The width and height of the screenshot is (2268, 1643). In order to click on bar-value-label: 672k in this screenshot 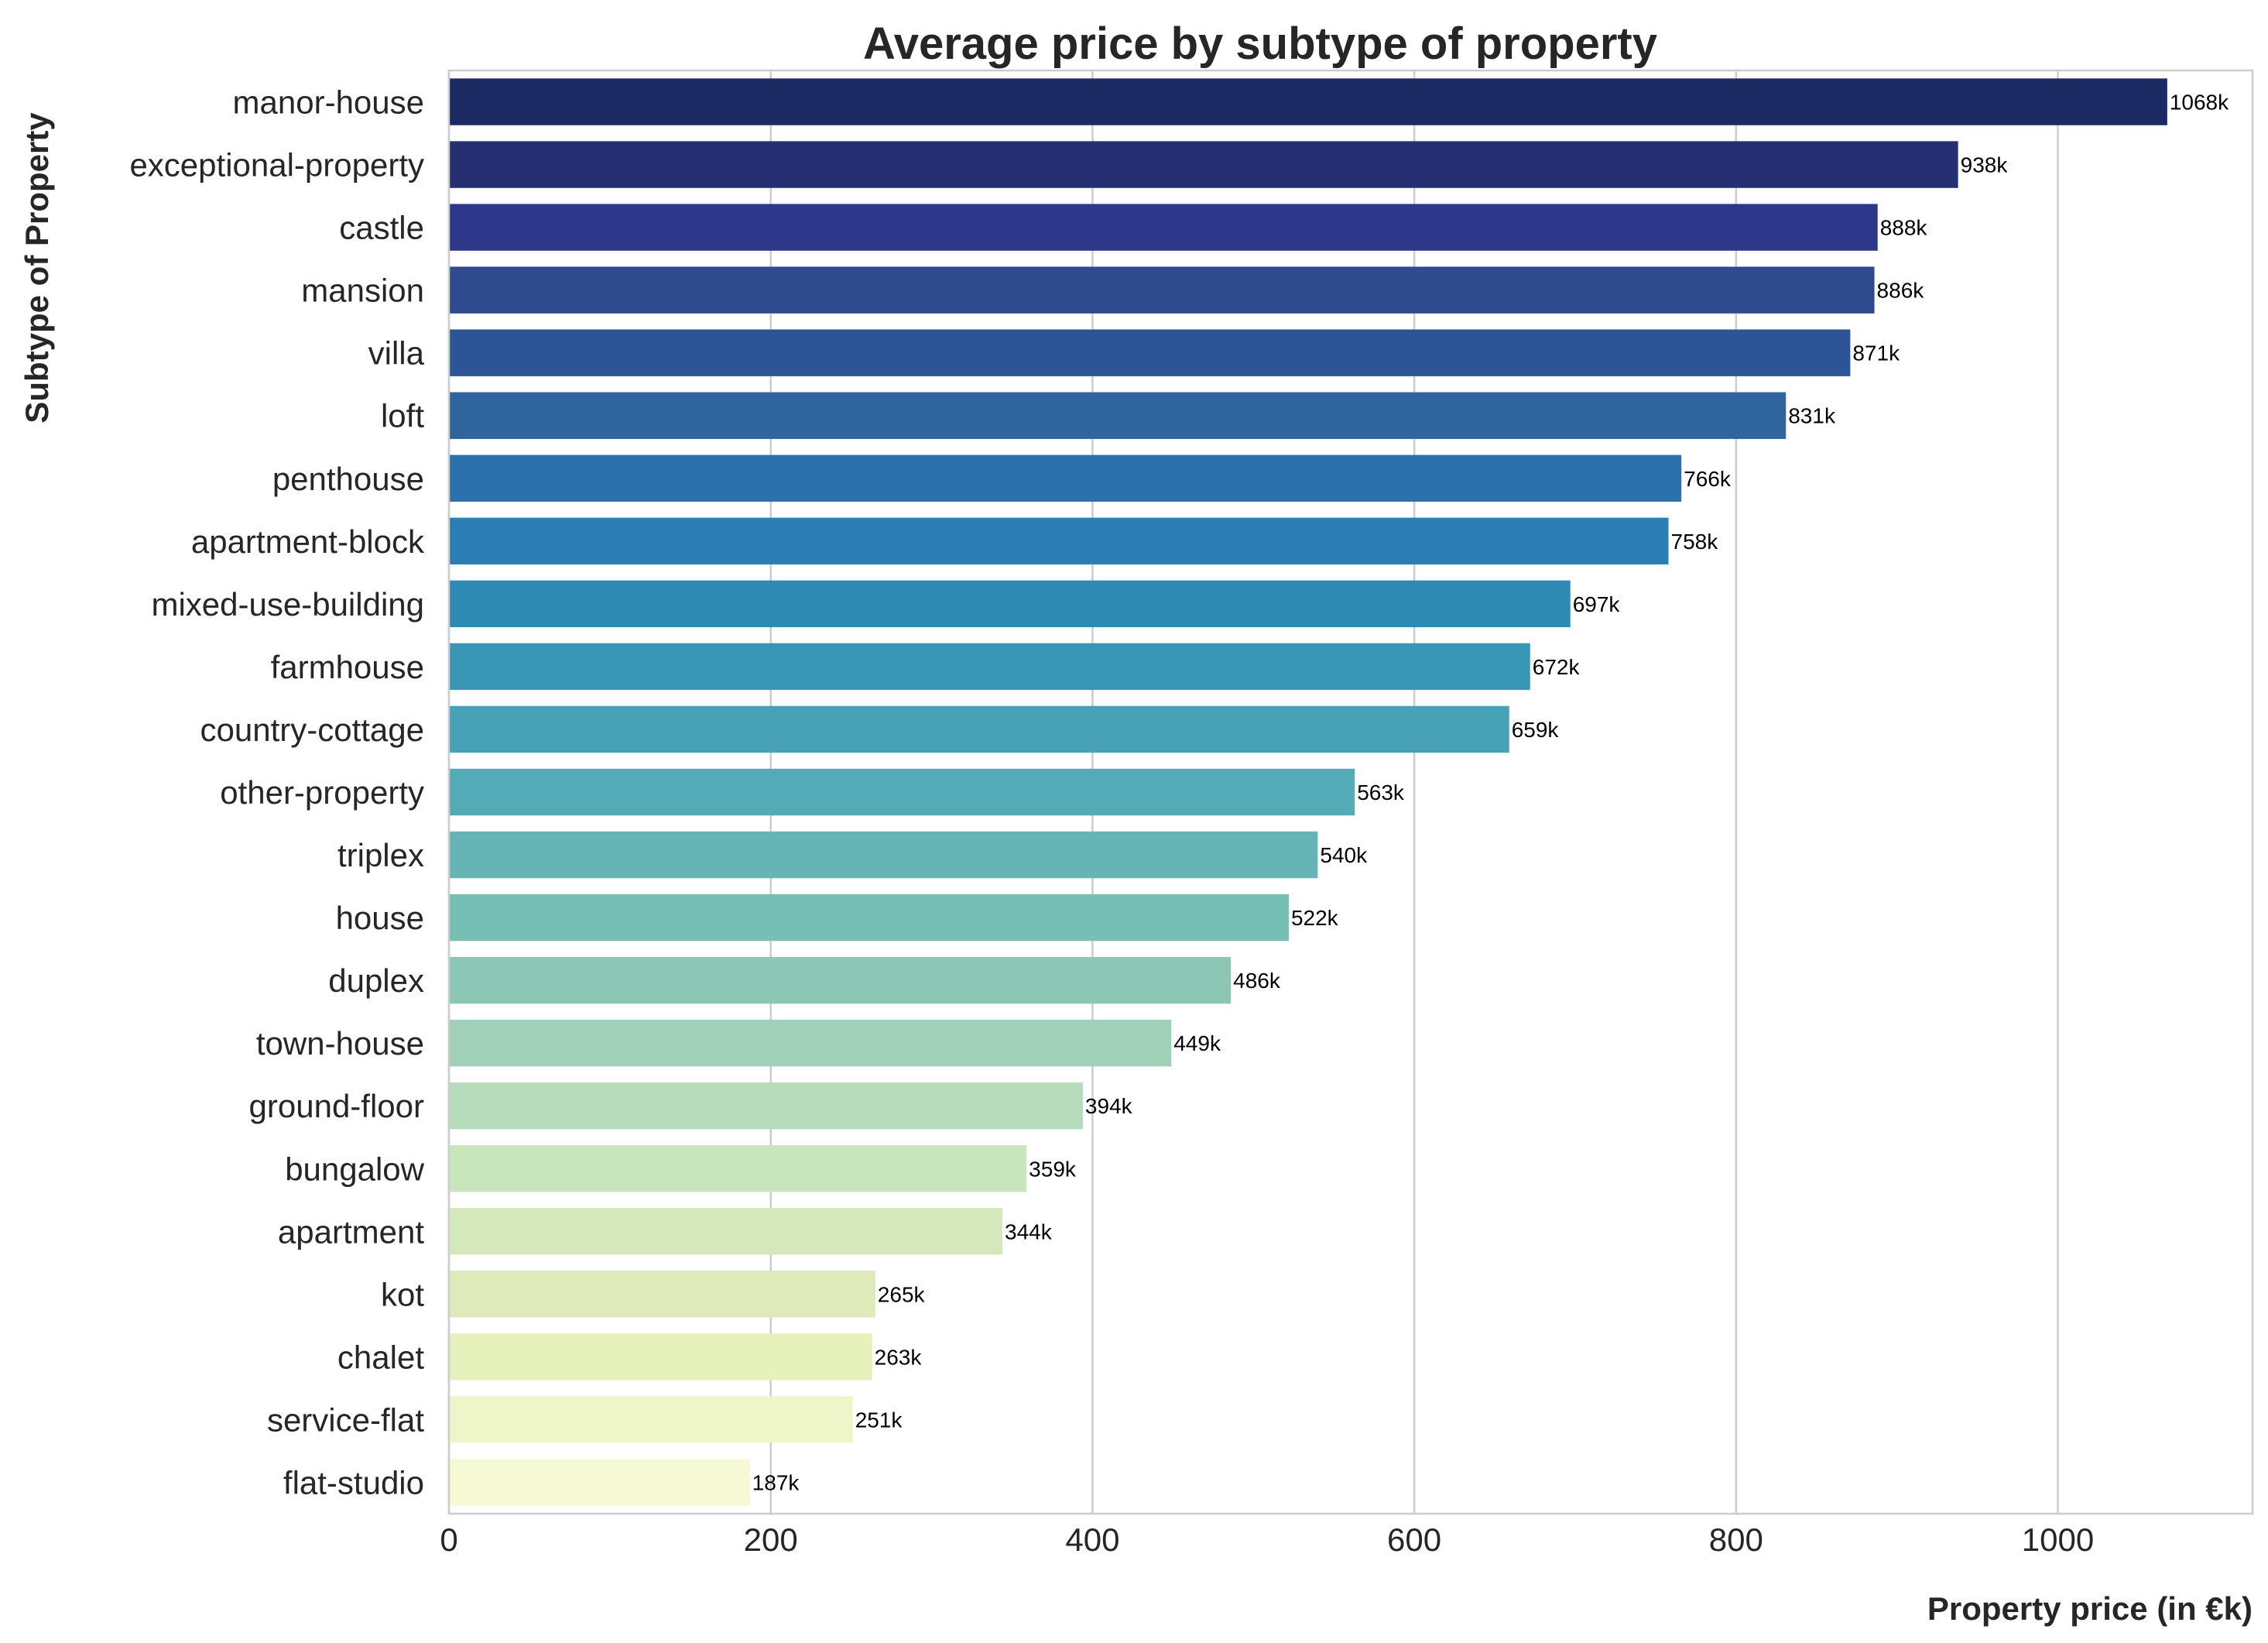, I will do `click(1557, 667)`.